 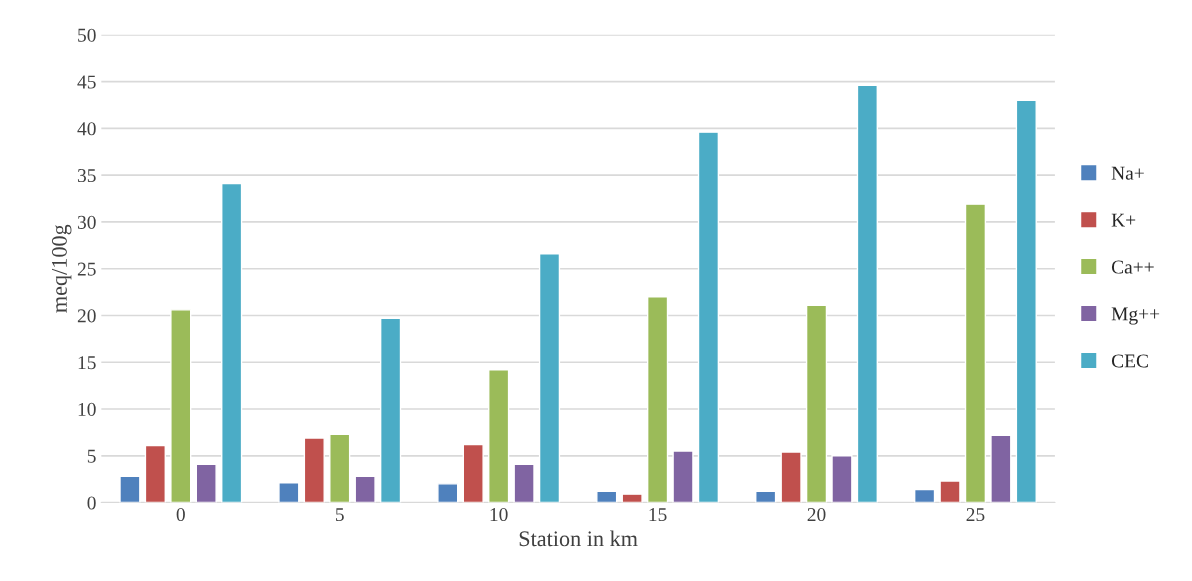 I want to click on y-tick-label: 35, so click(x=86, y=176).